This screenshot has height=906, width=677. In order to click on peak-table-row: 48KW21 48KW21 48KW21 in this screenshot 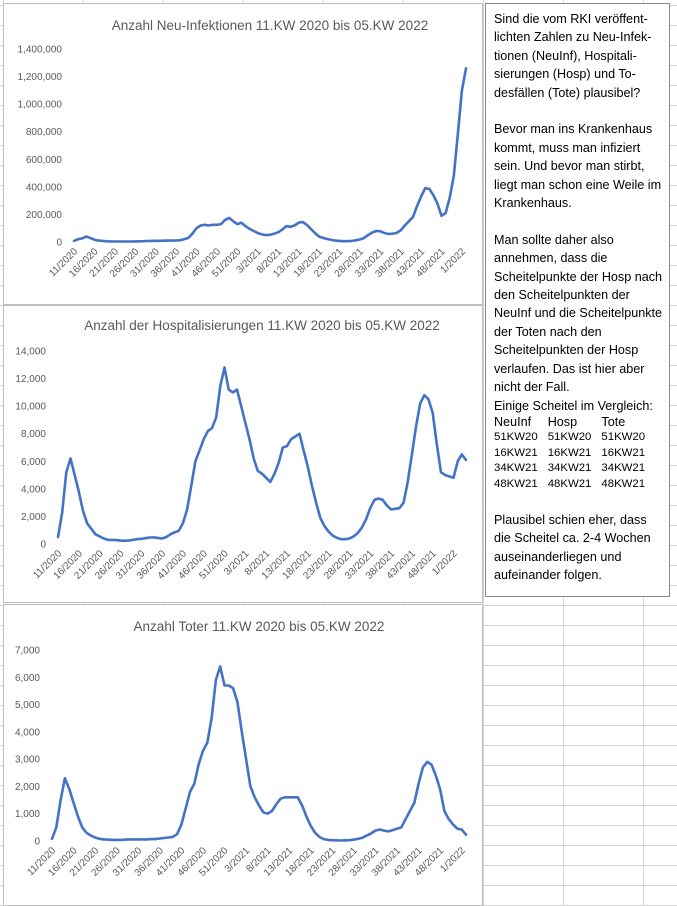, I will do `click(574, 485)`.